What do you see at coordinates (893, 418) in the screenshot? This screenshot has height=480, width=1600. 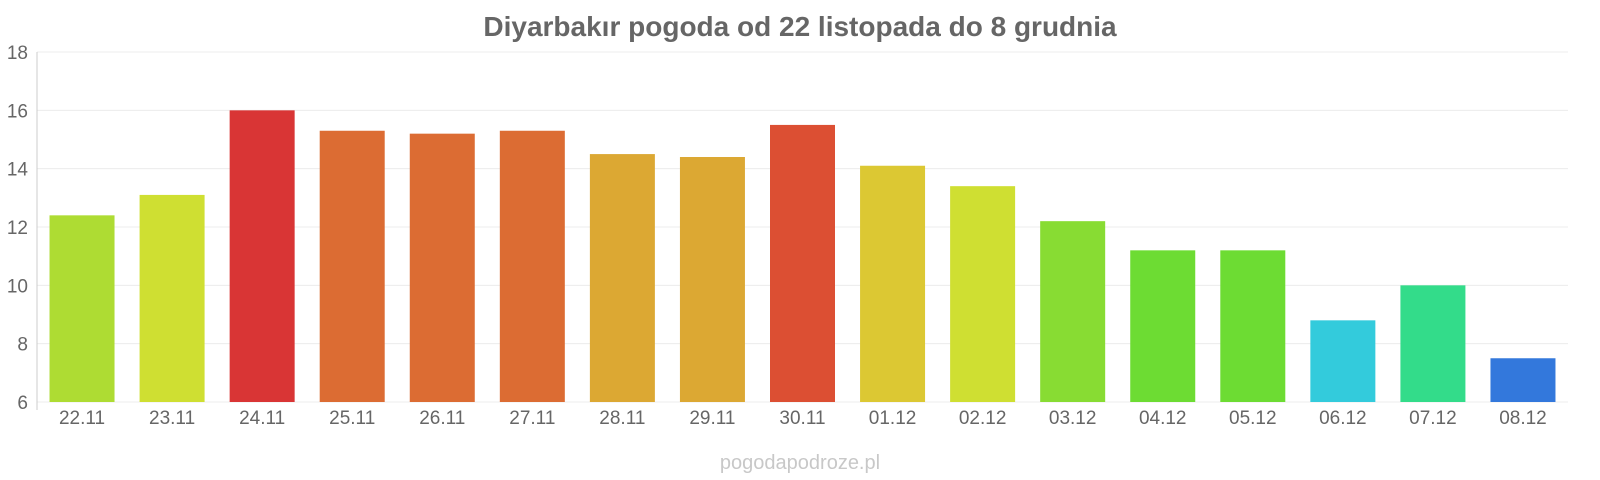 I see `x-tick-label: 01.12` at bounding box center [893, 418].